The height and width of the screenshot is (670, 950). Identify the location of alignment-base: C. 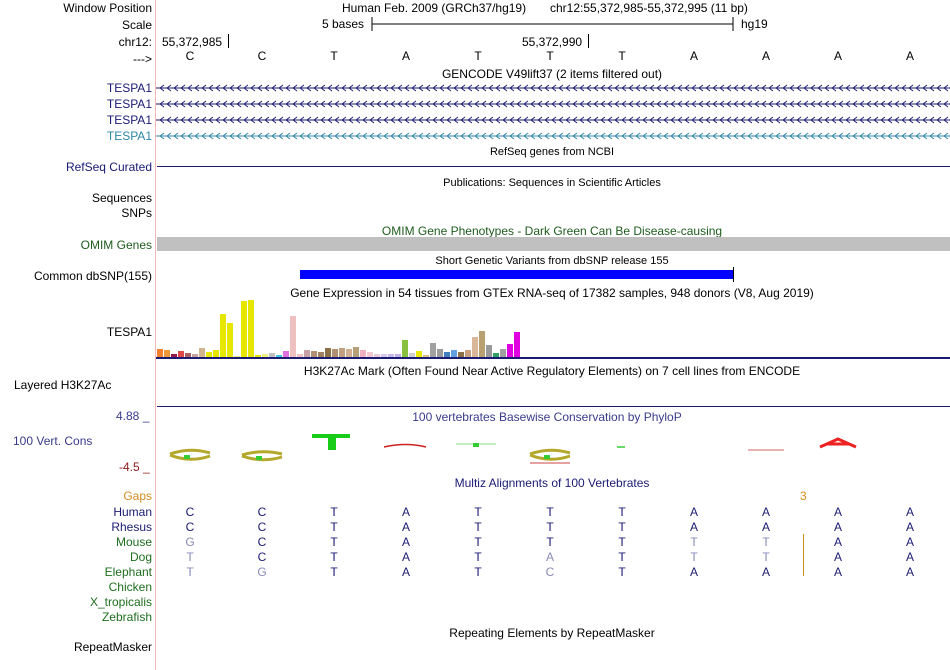
(550, 572).